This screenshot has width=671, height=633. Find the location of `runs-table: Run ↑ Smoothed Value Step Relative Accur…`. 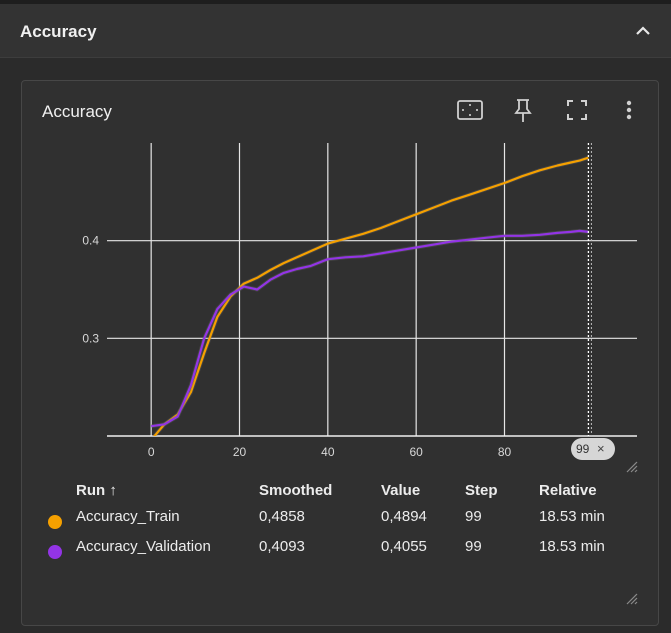

runs-table: Run ↑ Smoothed Value Step Relative Accur… is located at coordinates (340, 520).